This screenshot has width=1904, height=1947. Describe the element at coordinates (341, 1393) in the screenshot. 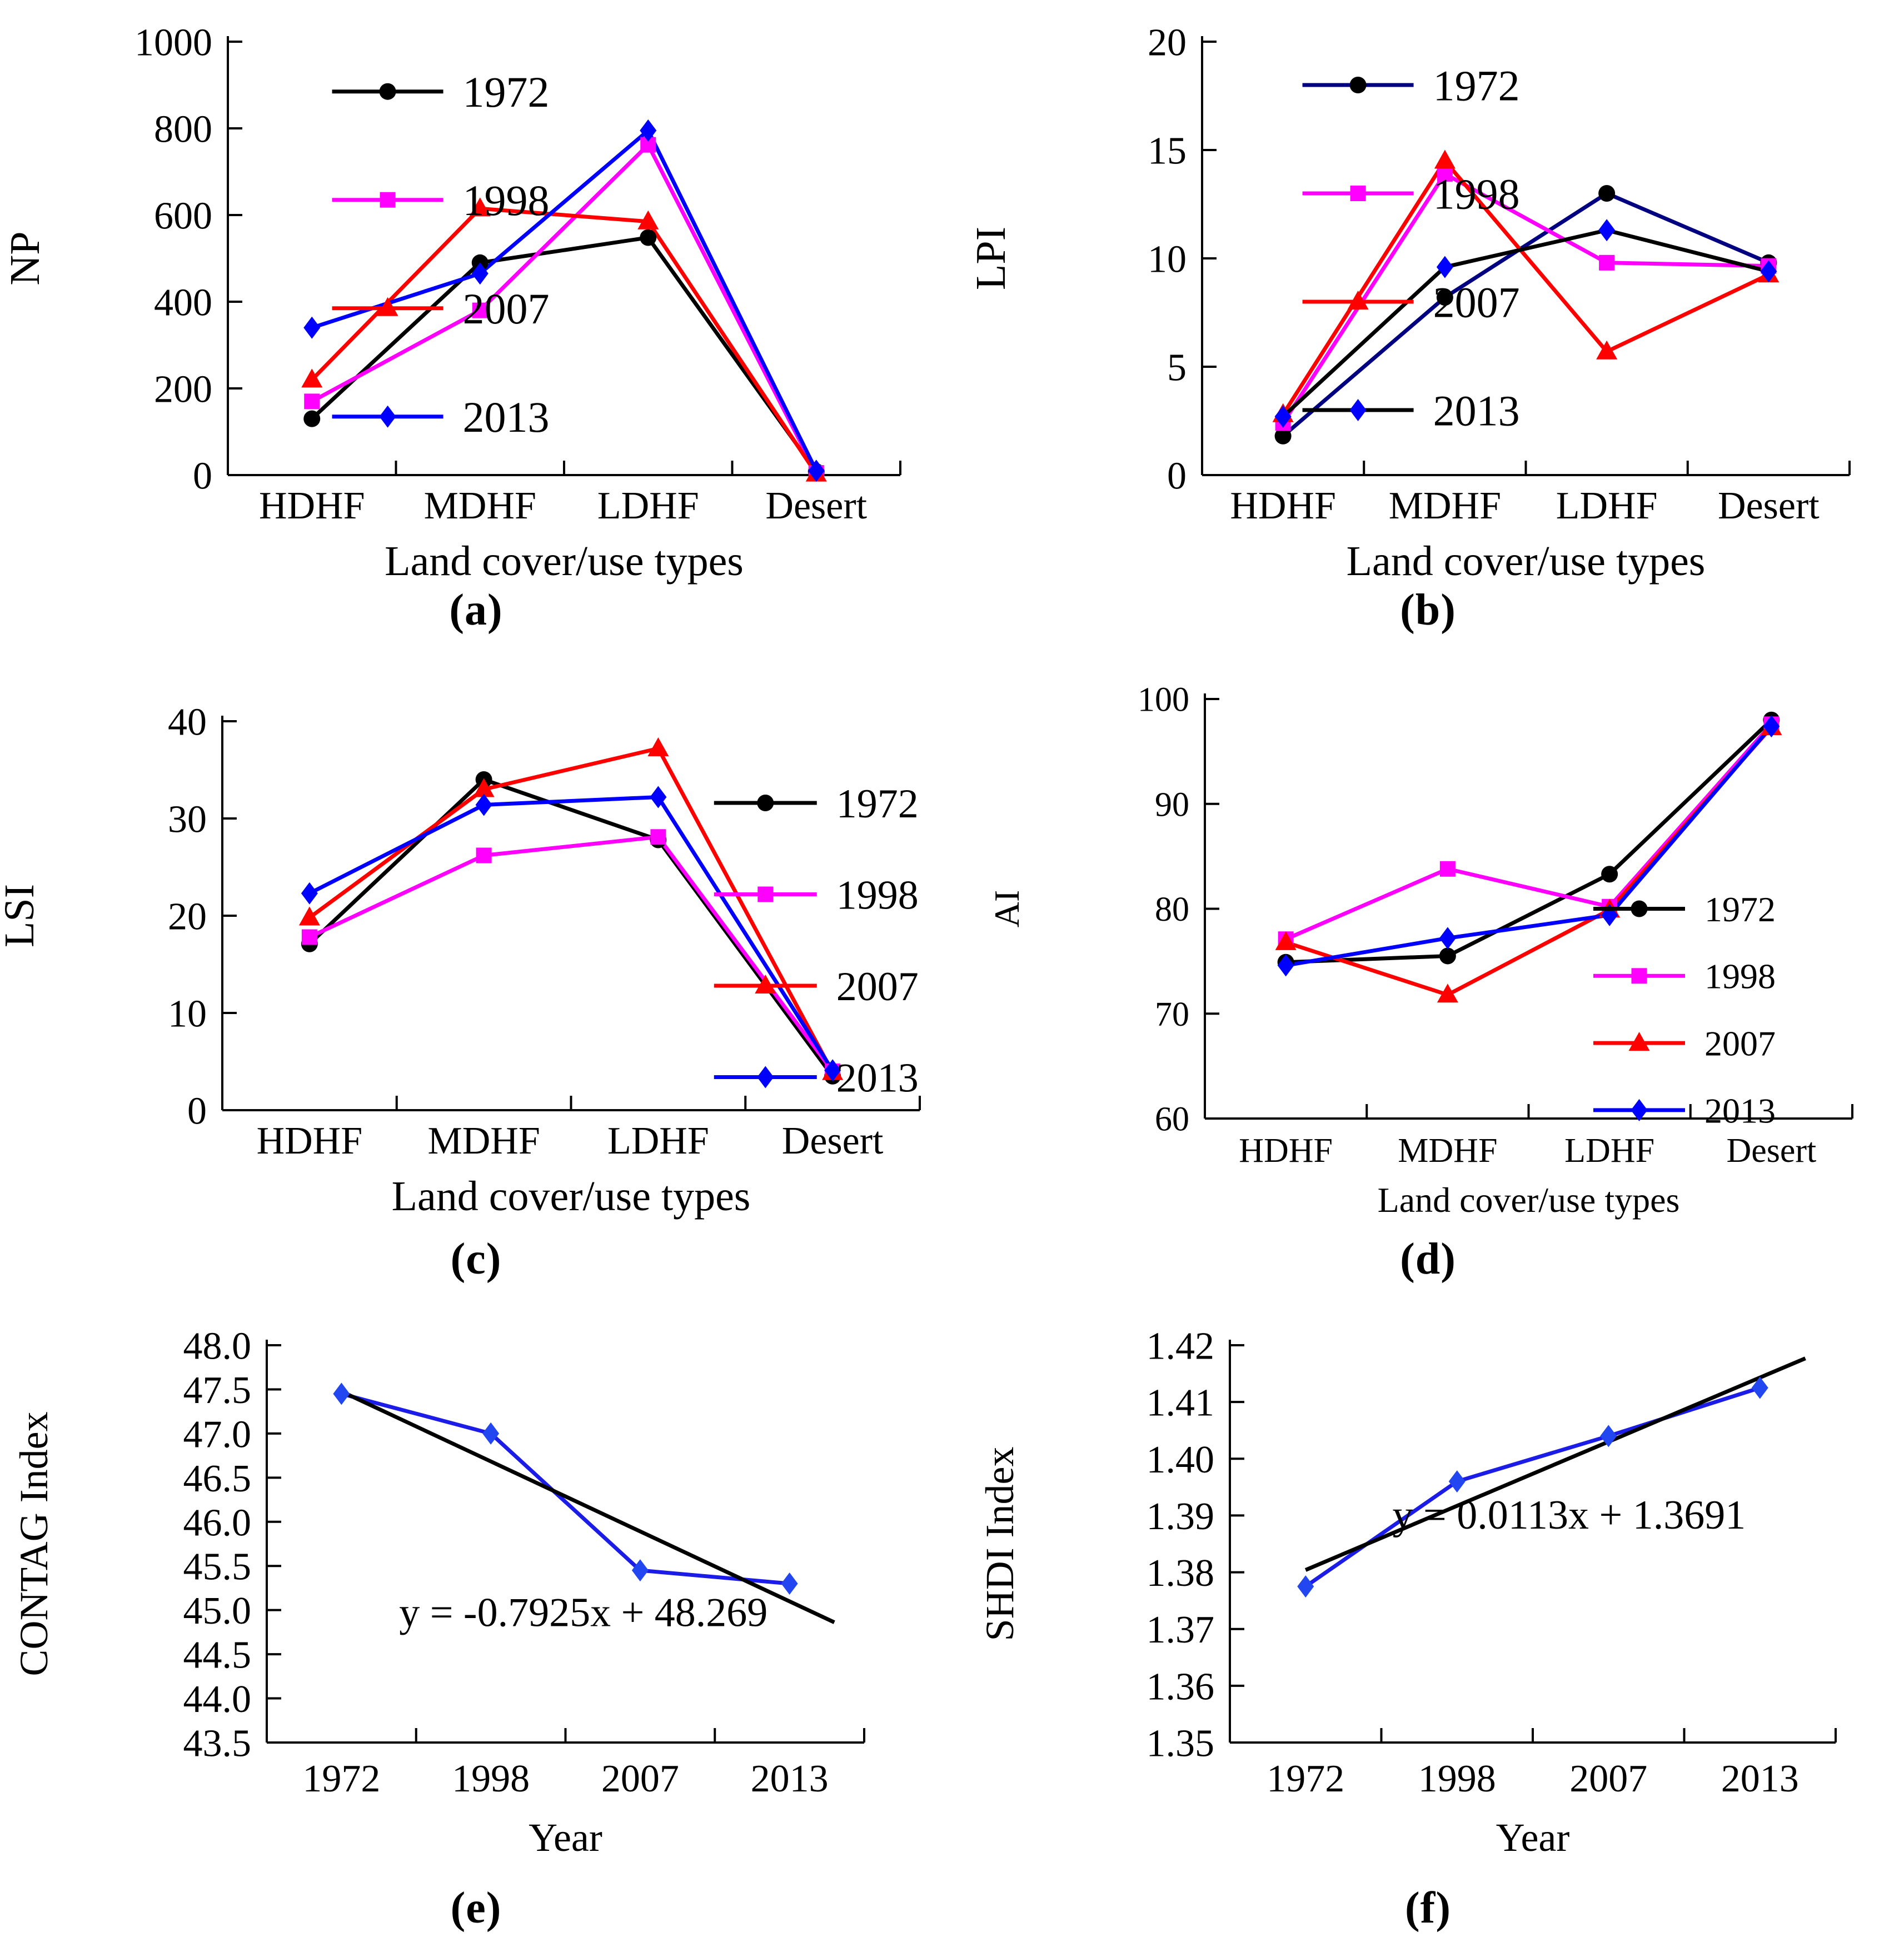

I see `data-point-e-1972` at that location.